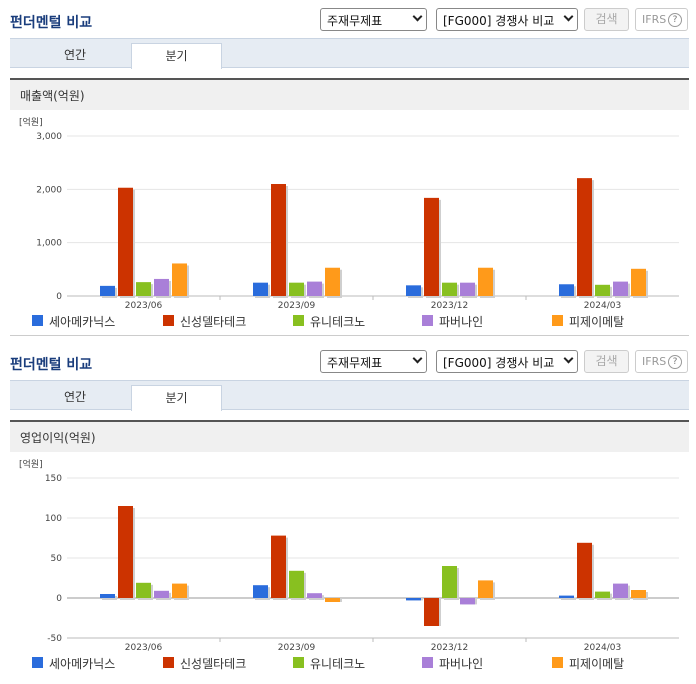 The image size is (696, 684). Describe the element at coordinates (355, 363) in the screenshot. I see `statement-select-value: 주재무제표` at that location.